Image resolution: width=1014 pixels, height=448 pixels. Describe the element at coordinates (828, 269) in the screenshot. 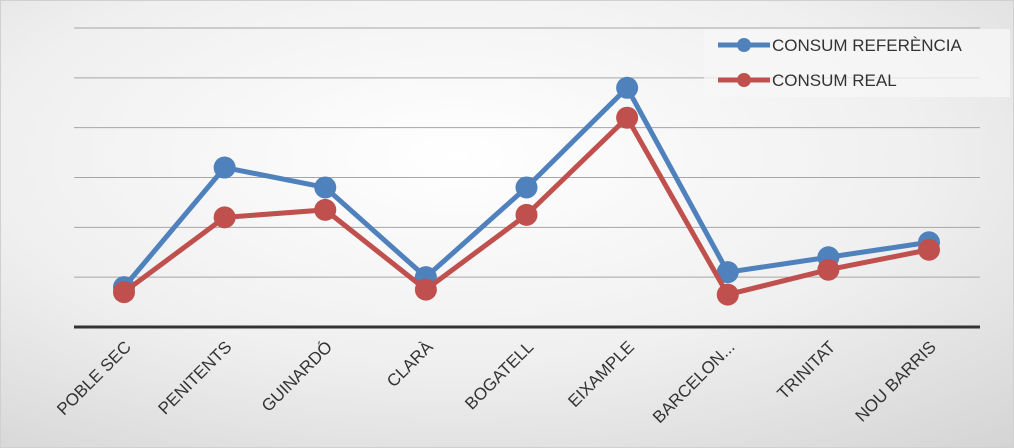

I see `data-point-real-trinitat` at that location.